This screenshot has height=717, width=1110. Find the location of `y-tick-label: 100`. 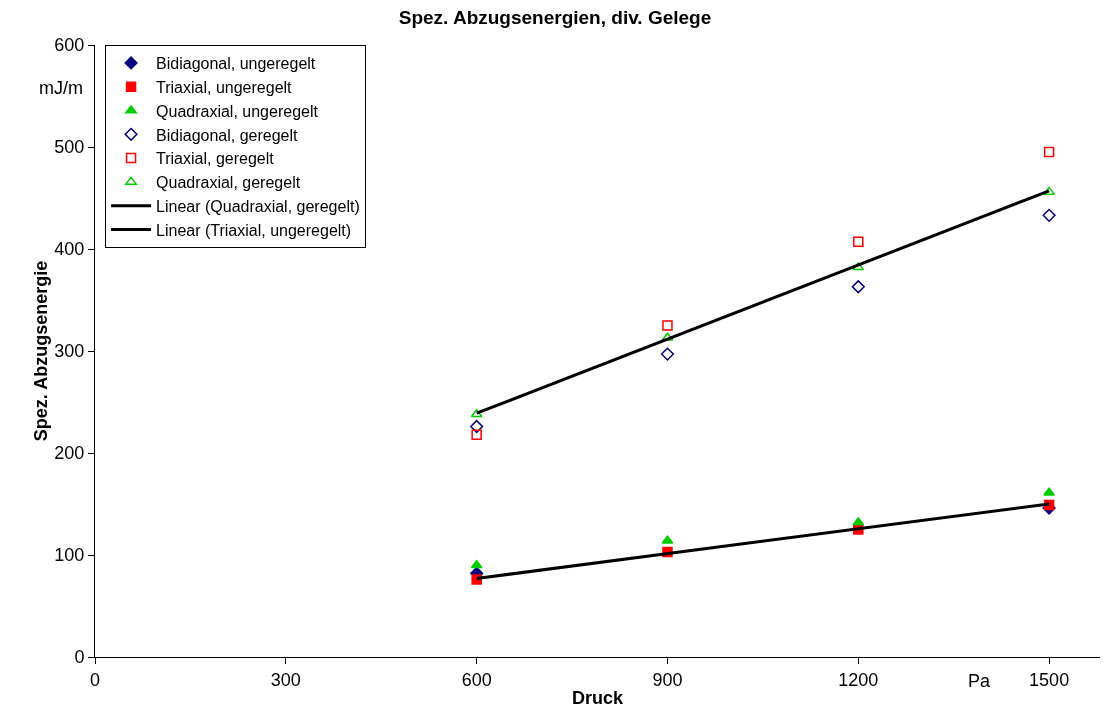

y-tick-label: 100 is located at coordinates (69, 555).